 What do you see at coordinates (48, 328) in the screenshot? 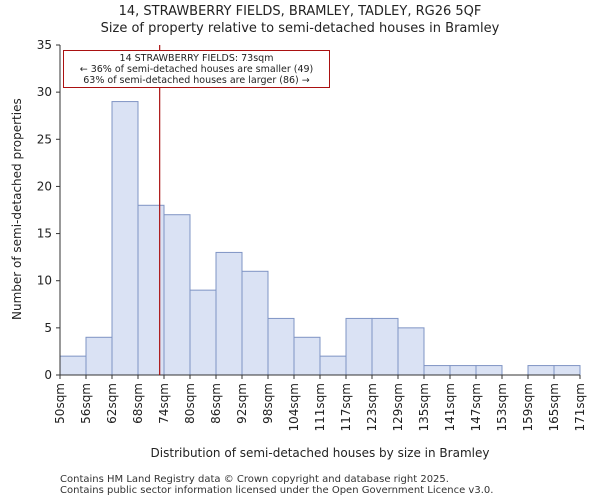
I see `y-tick-label: 5` at bounding box center [48, 328].